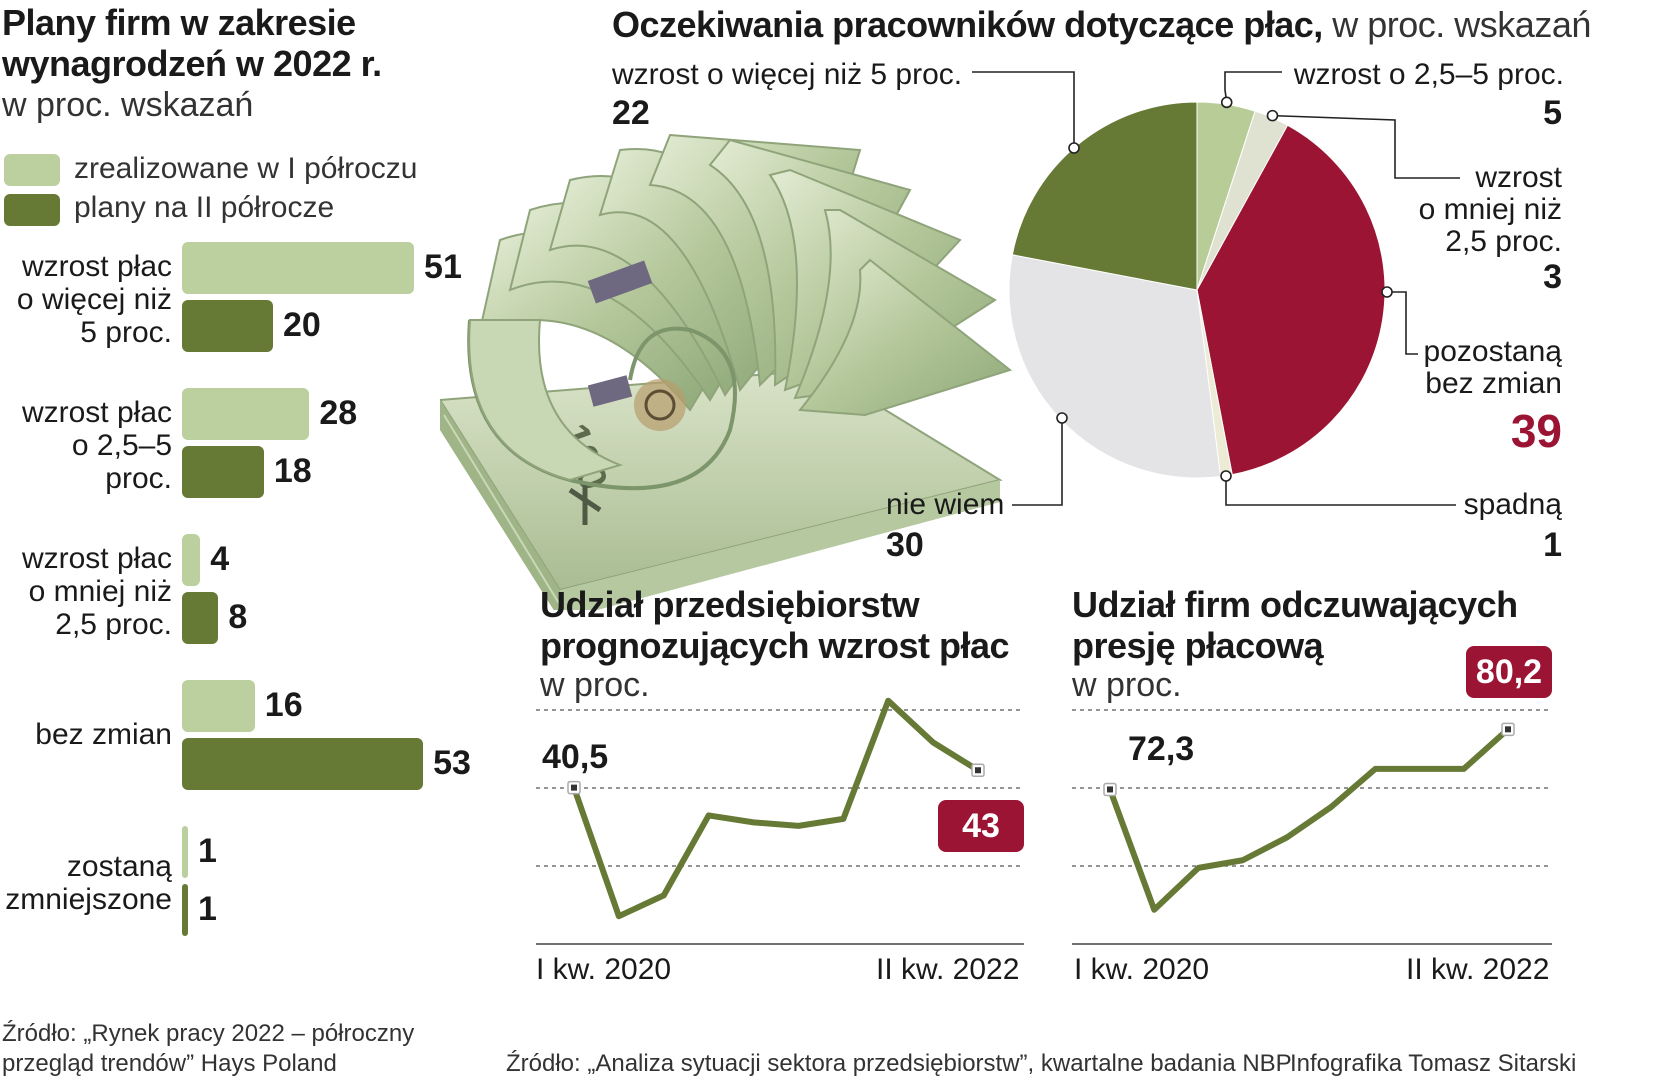 This screenshot has width=1658, height=1080. Describe the element at coordinates (981, 826) in the screenshot. I see `line-chart1-end-badge: 43` at that location.